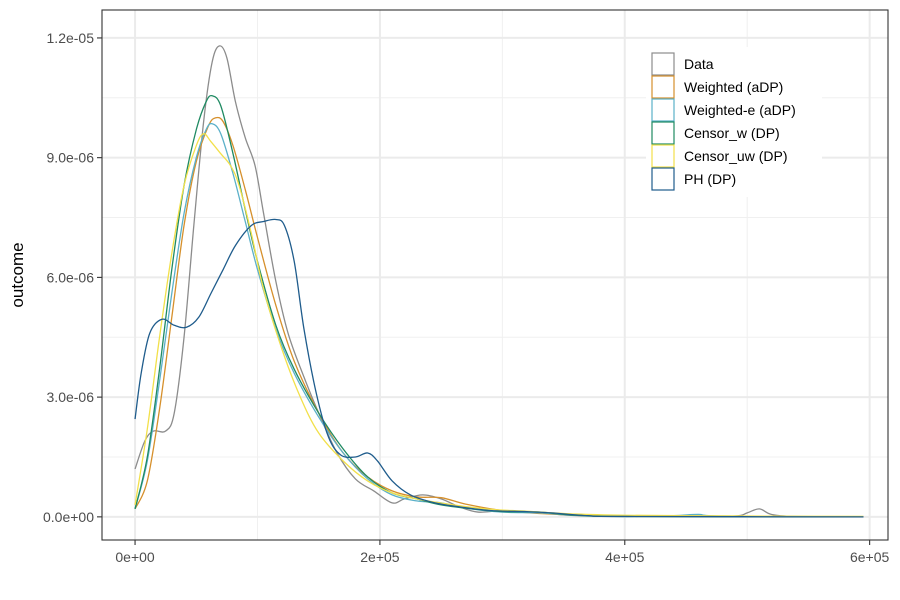 The height and width of the screenshot is (600, 900). Describe the element at coordinates (17, 274) in the screenshot. I see `y-axis-title: outcome` at that location.